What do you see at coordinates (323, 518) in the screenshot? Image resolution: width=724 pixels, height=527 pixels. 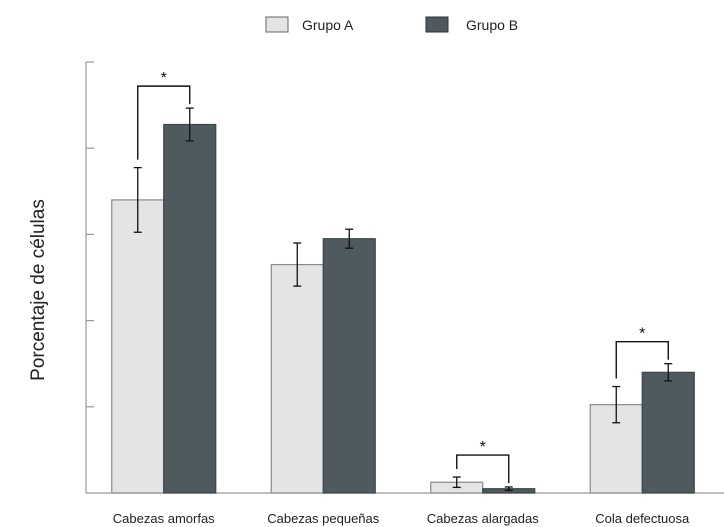 I see `x-tick-label-1: Cabezas pequeñas` at bounding box center [323, 518].